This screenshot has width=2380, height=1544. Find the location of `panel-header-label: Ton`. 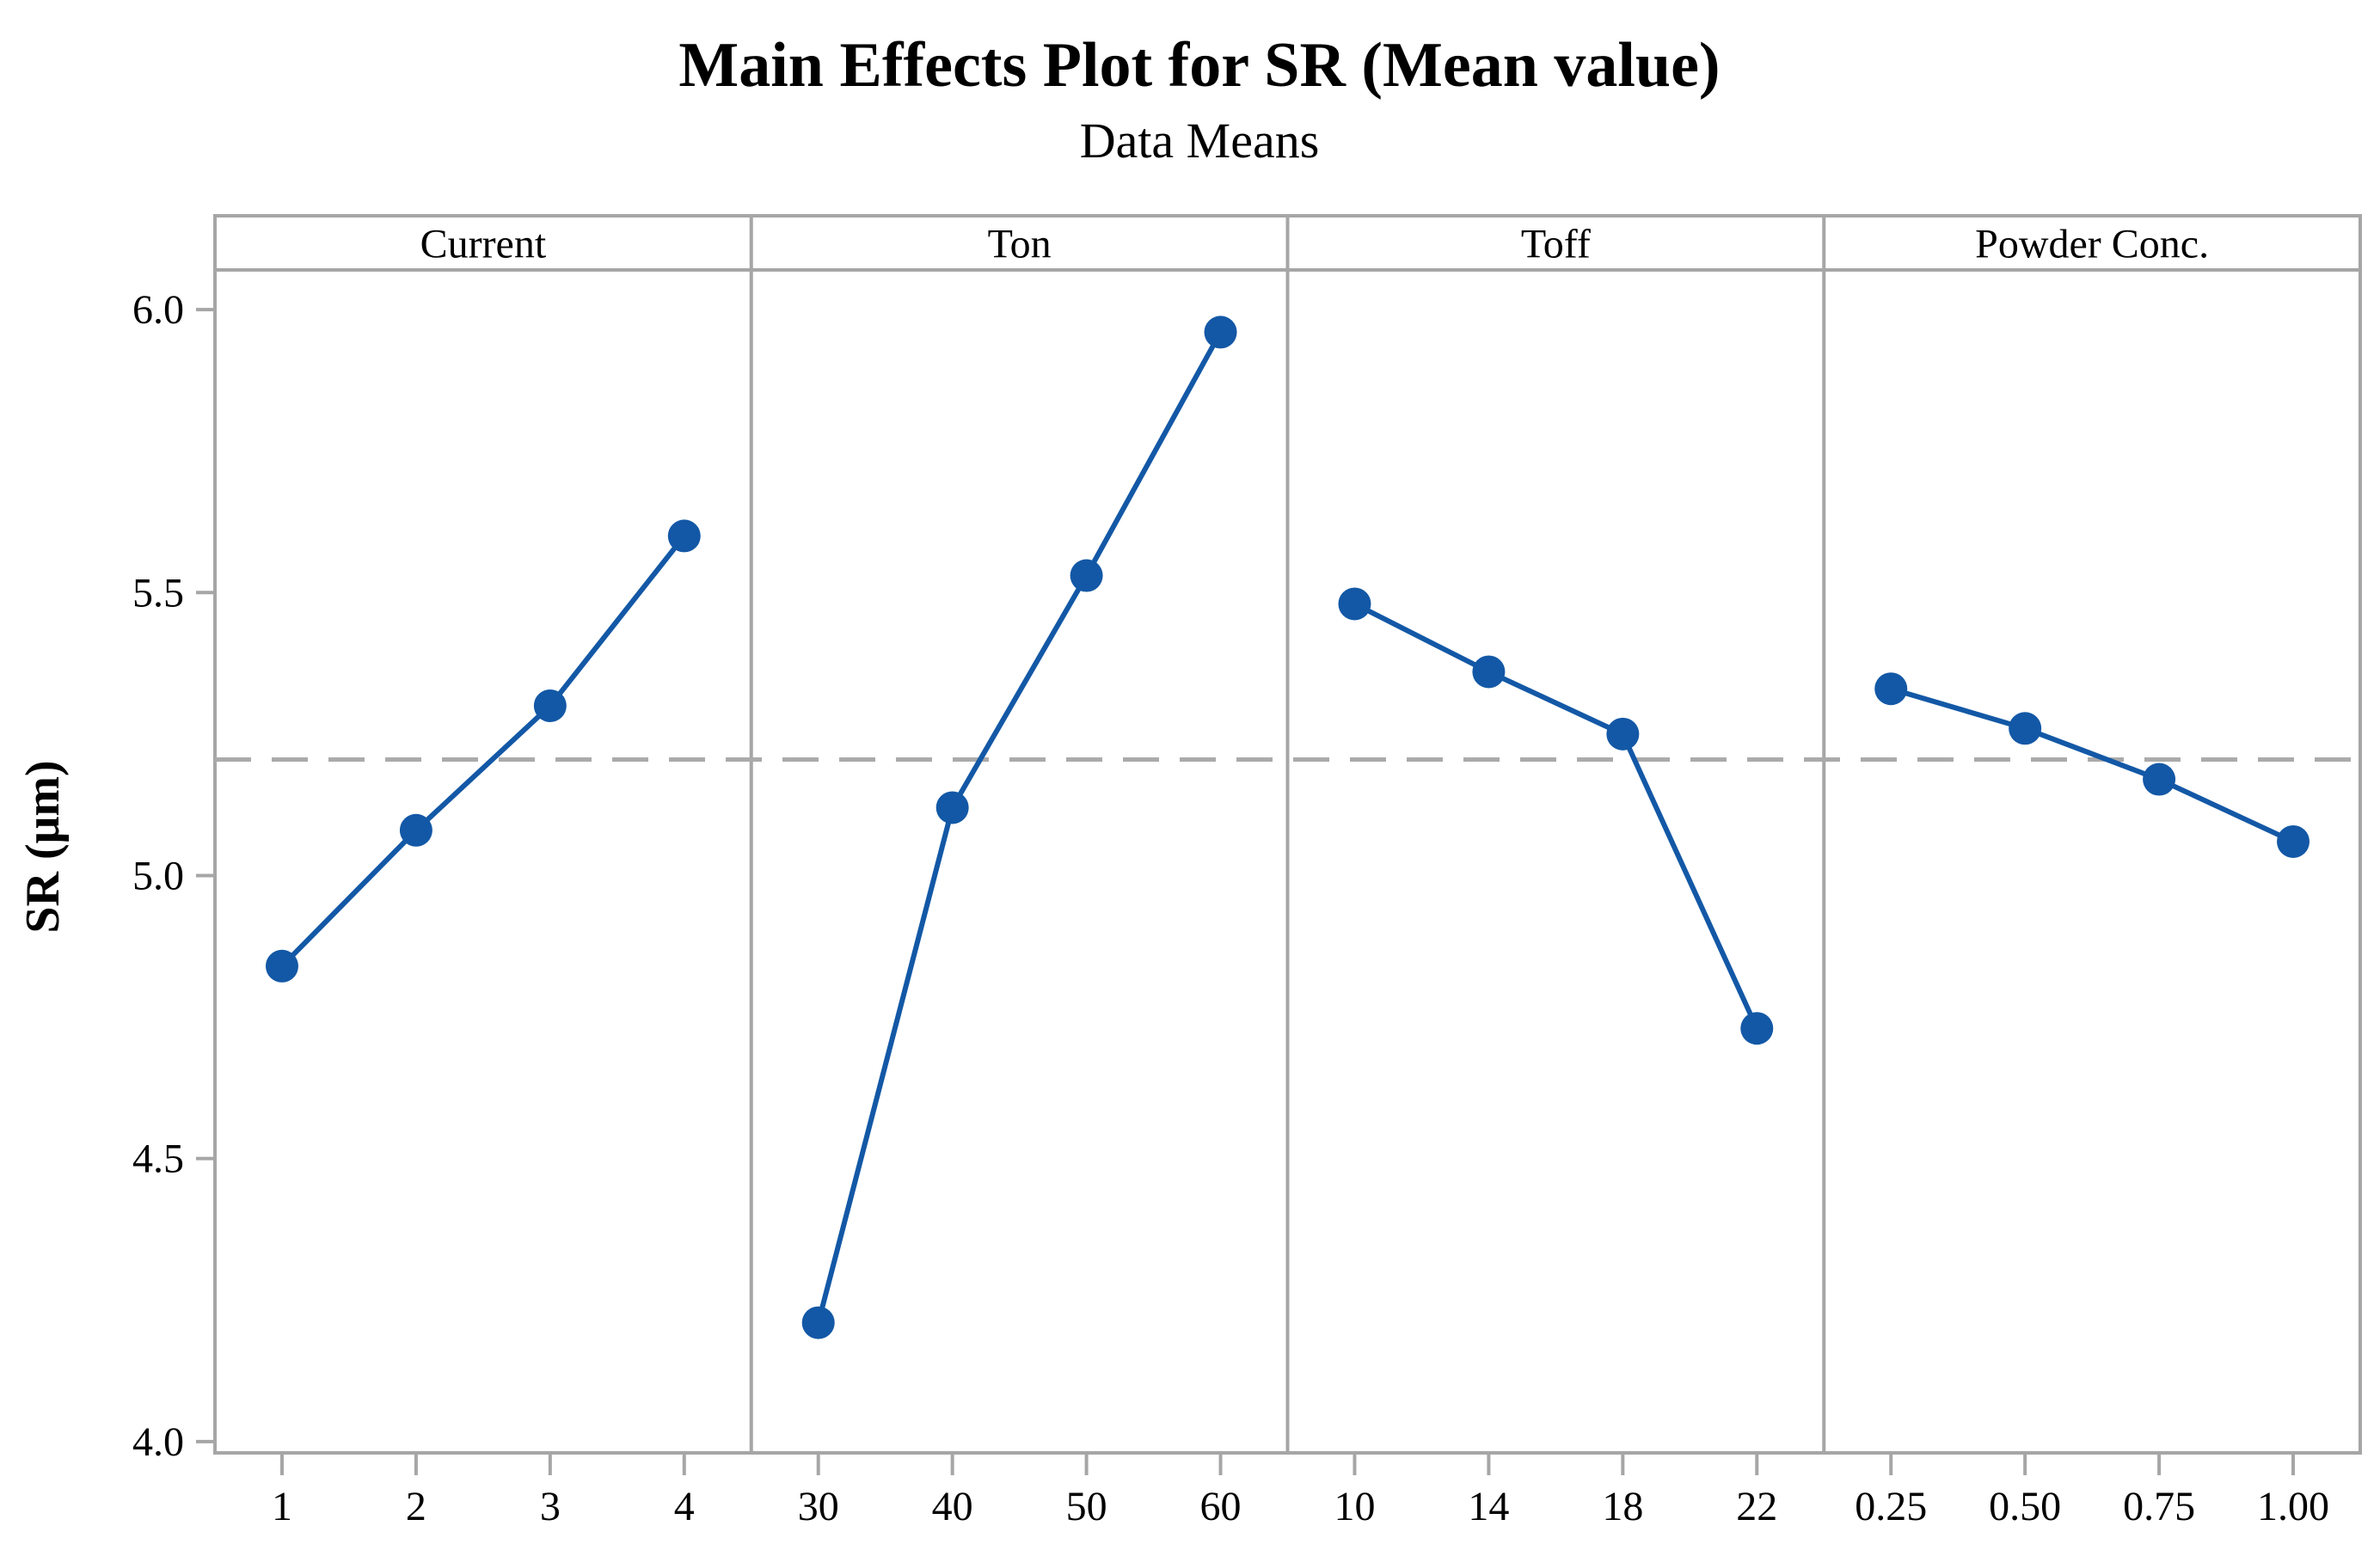

panel-header-label: Ton is located at coordinates (1020, 244).